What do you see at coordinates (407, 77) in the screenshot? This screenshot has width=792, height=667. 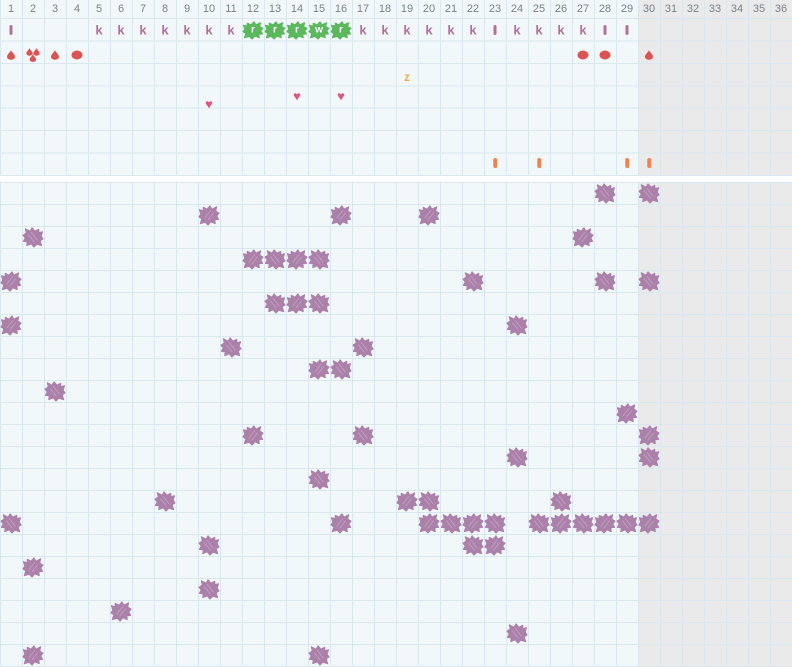 I see `mark-letter-z: z` at bounding box center [407, 77].